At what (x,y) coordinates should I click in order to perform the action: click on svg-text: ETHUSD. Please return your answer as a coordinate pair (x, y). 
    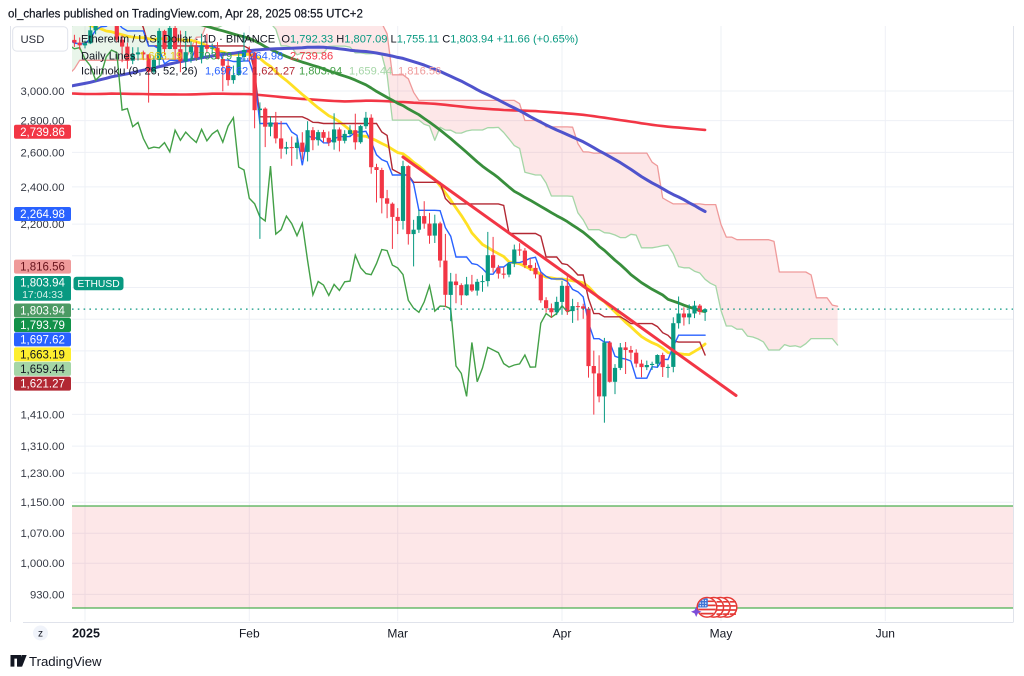
    Looking at the image, I should click on (98, 284).